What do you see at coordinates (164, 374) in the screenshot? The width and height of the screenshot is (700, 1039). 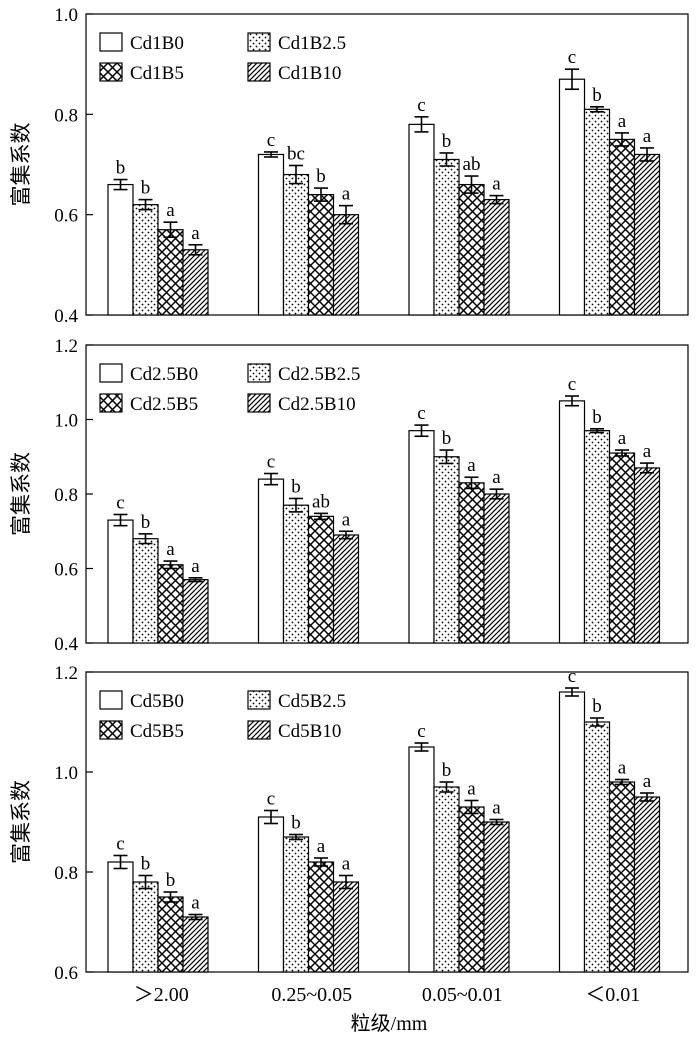 I see `legend-label: Cd2.5B0` at bounding box center [164, 374].